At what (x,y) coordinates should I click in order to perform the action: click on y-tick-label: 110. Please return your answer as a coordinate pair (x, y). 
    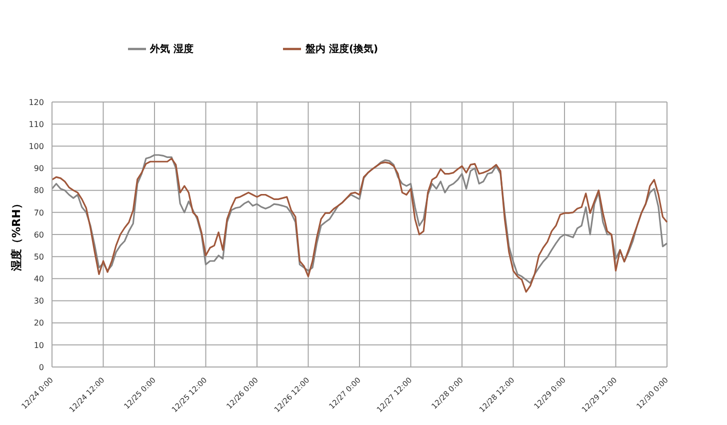
    Looking at the image, I should click on (36, 124).